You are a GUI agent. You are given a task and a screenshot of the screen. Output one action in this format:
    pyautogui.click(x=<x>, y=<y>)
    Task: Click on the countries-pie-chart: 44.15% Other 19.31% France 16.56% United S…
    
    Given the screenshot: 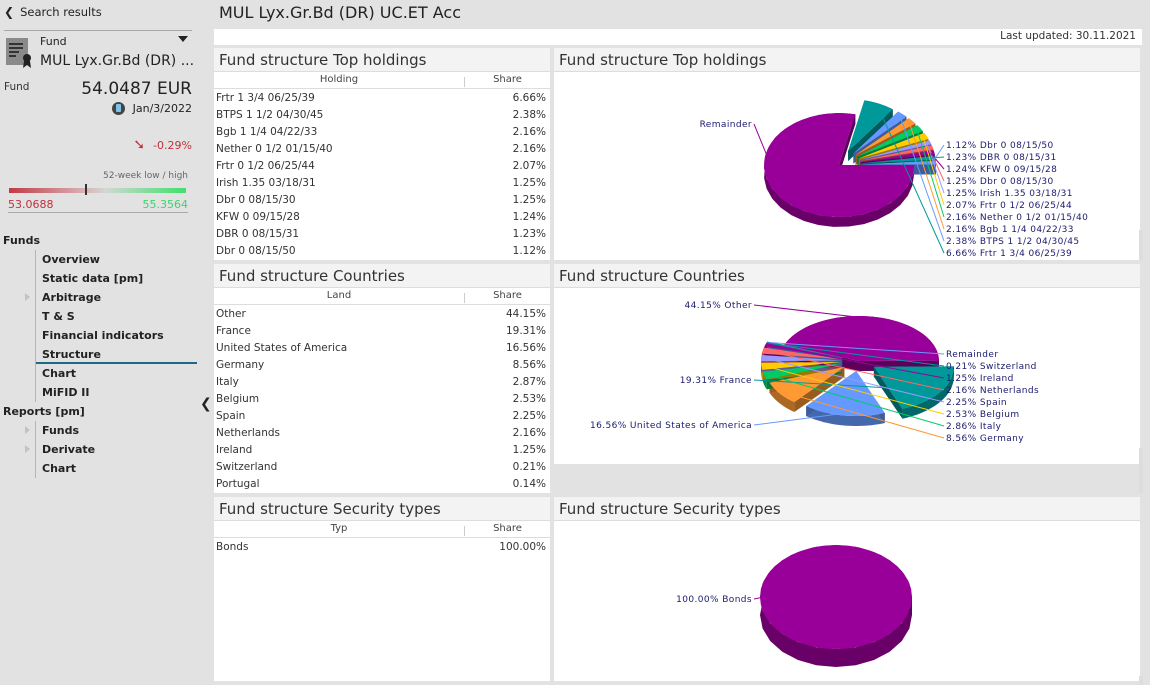 What is the action you would take?
    pyautogui.click(x=814, y=372)
    